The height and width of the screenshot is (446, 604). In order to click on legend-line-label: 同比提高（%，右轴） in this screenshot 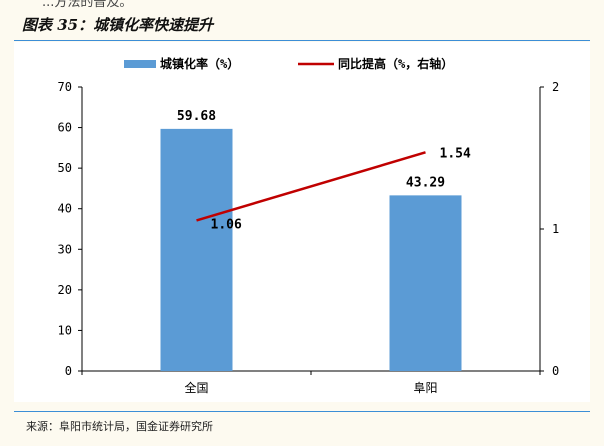, I will do `click(395, 63)`.